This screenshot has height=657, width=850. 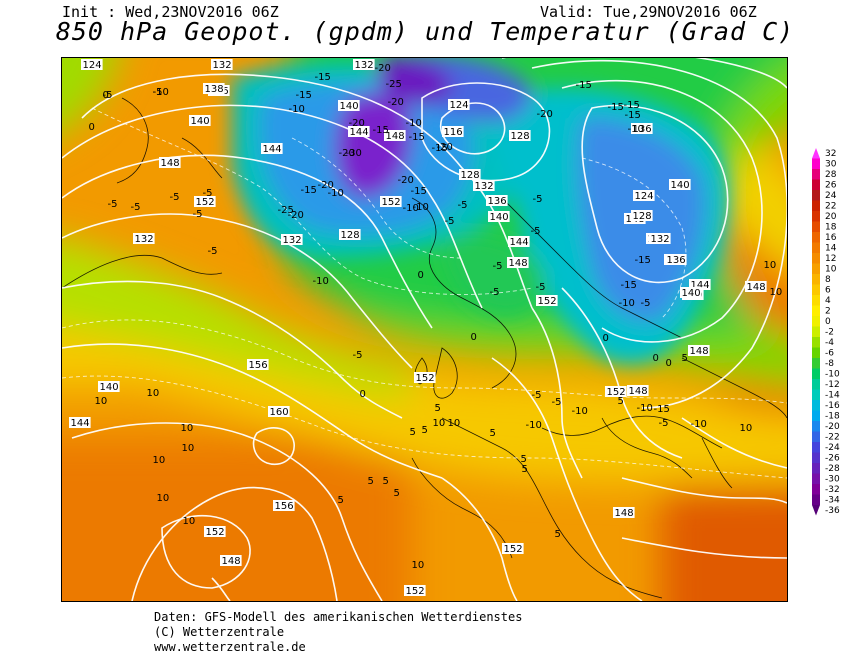 I want to click on init-time-label: Init : Wed,23NOV2016 06Z, so click(x=170, y=12).